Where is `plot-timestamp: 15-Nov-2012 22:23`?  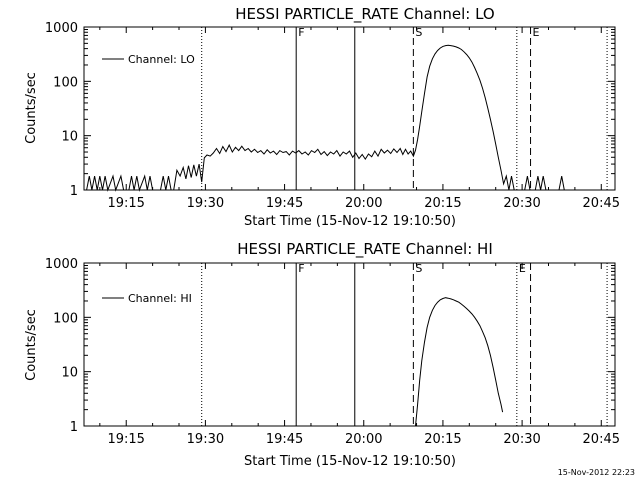
plot-timestamp: 15-Nov-2012 22:23 is located at coordinates (596, 472).